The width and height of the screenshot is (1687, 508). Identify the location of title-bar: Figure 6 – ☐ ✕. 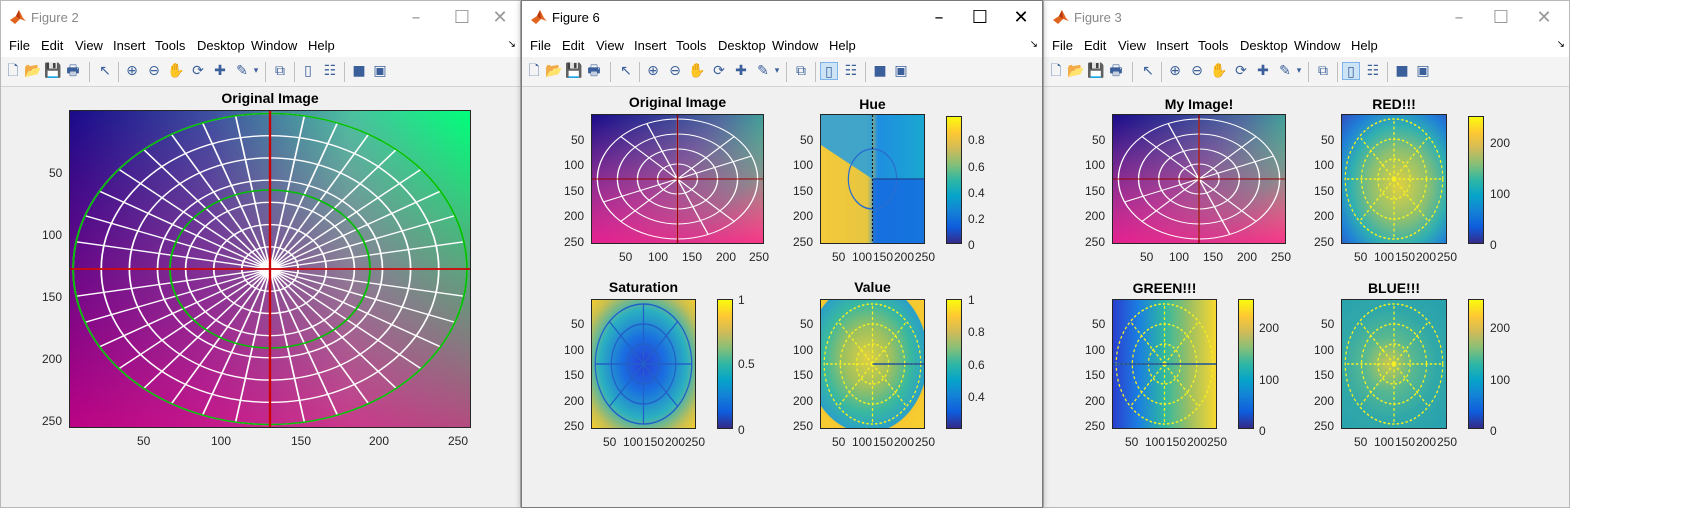
(782, 18).